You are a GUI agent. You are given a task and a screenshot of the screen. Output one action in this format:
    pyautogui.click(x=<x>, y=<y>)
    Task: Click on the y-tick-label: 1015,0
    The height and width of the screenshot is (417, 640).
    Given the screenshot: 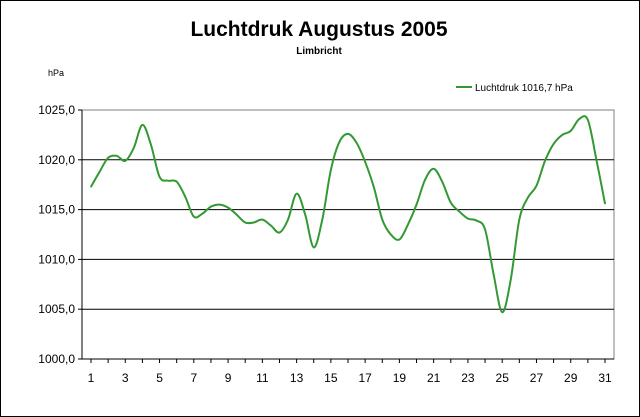 What is the action you would take?
    pyautogui.click(x=56, y=210)
    